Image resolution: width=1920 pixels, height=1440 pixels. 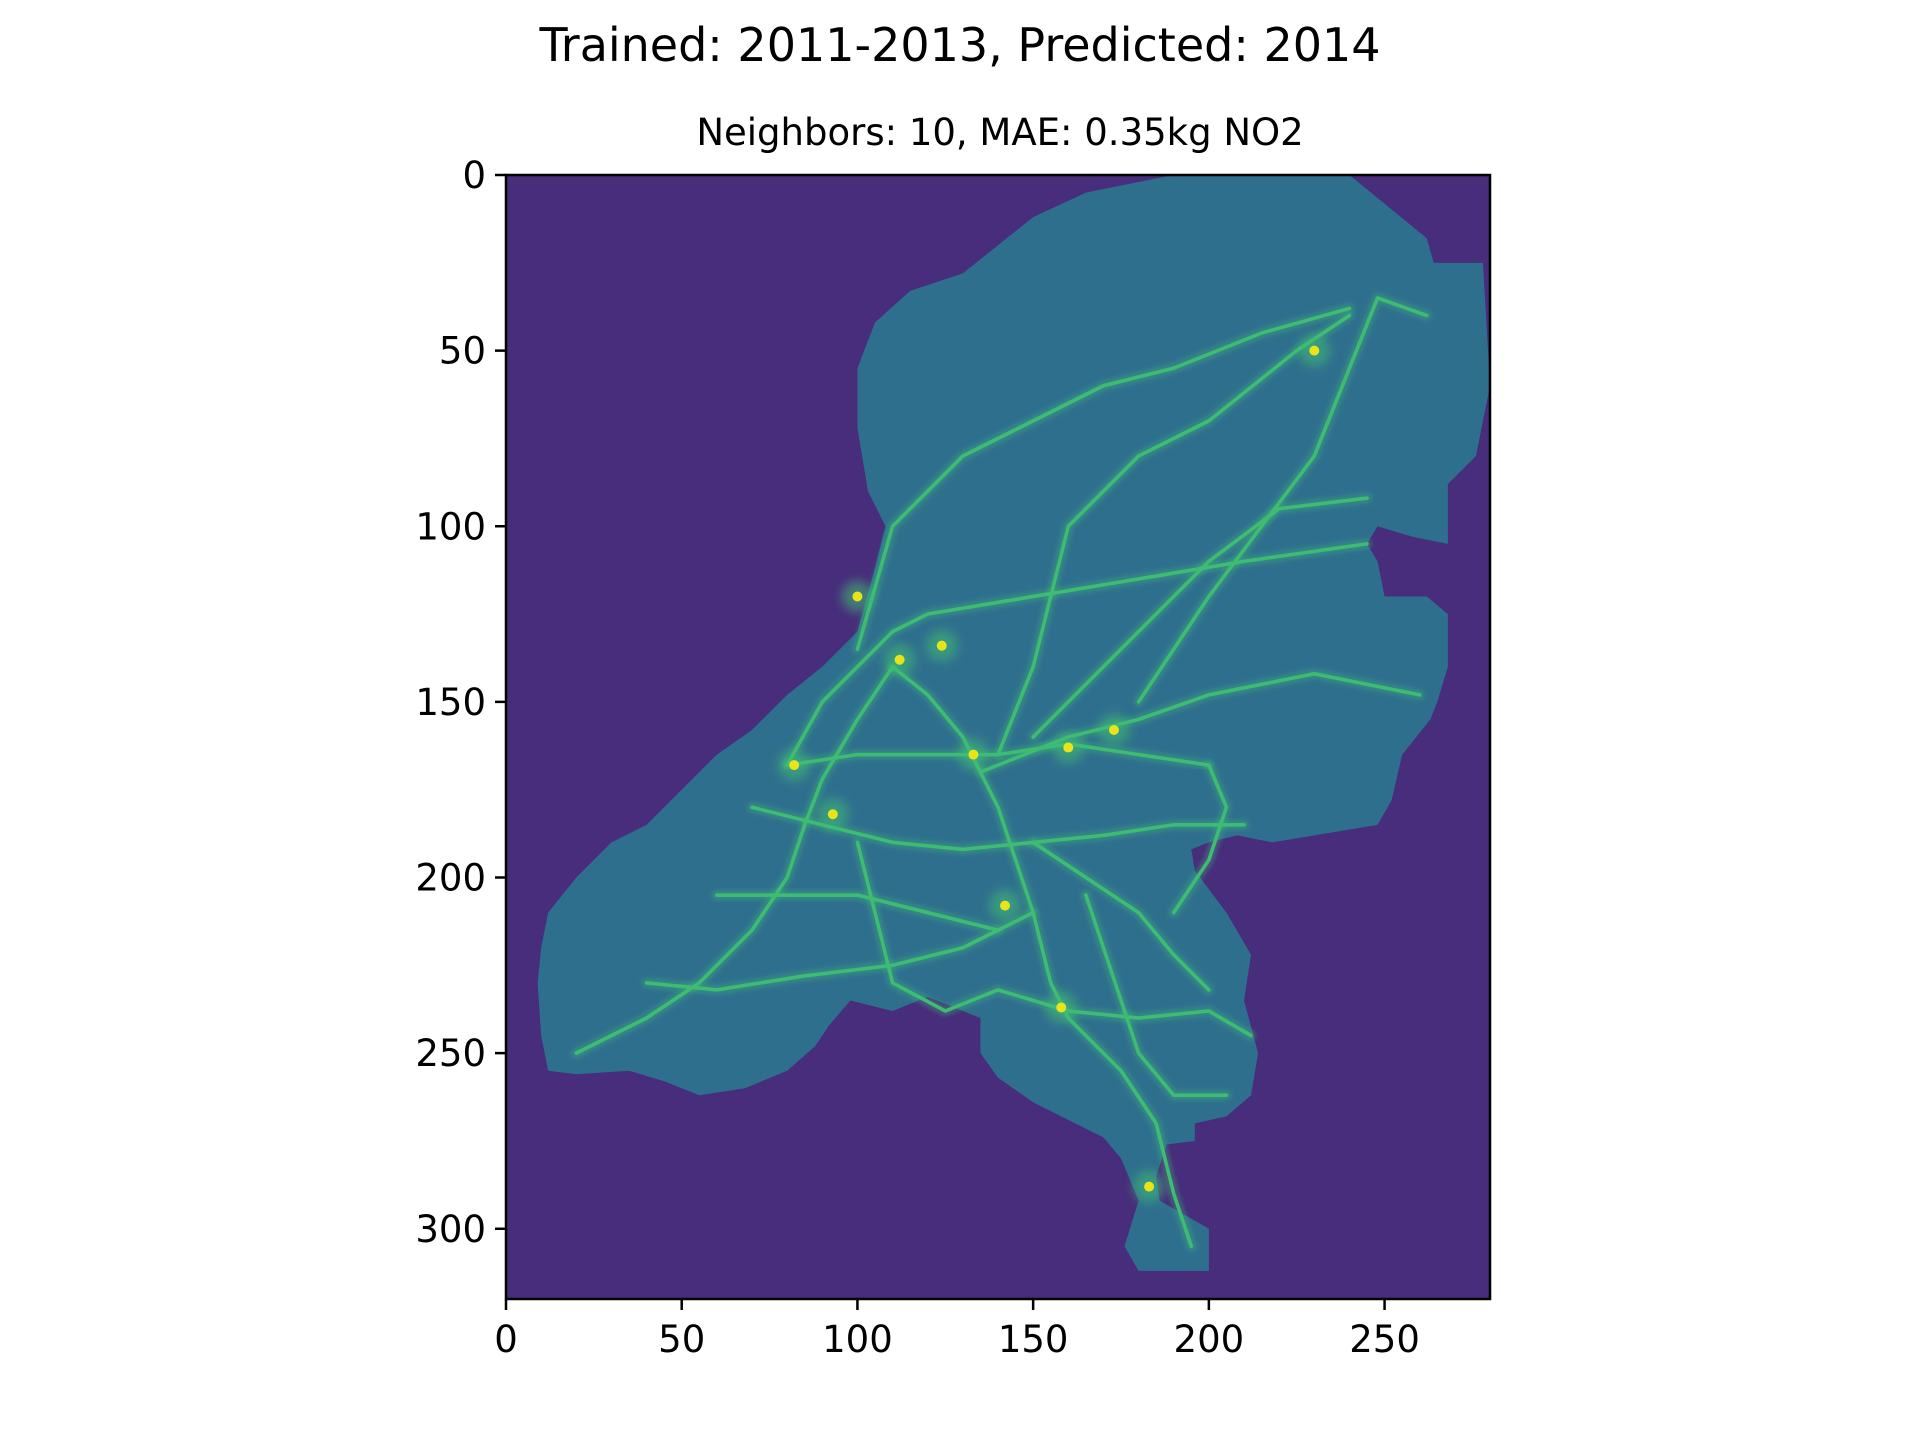 What do you see at coordinates (506, 1339) in the screenshot?
I see `x-tick-label: 0` at bounding box center [506, 1339].